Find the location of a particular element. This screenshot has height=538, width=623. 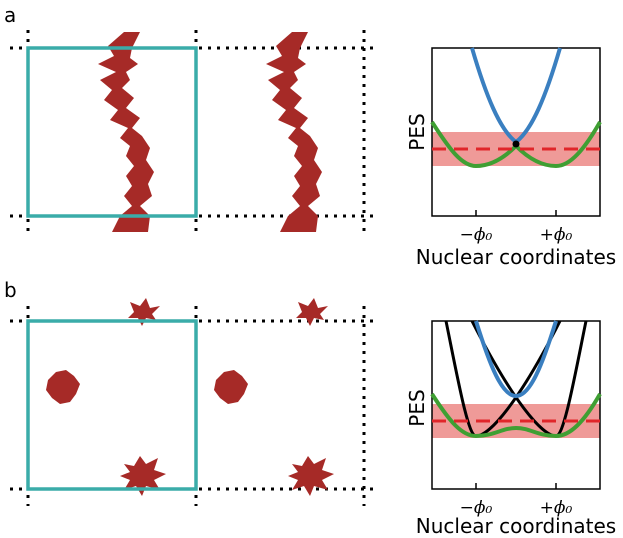

panel-b-pes-plot: −ϕ₀ +ϕ₀ Nuclear coordinates PES is located at coordinates (510, 429).